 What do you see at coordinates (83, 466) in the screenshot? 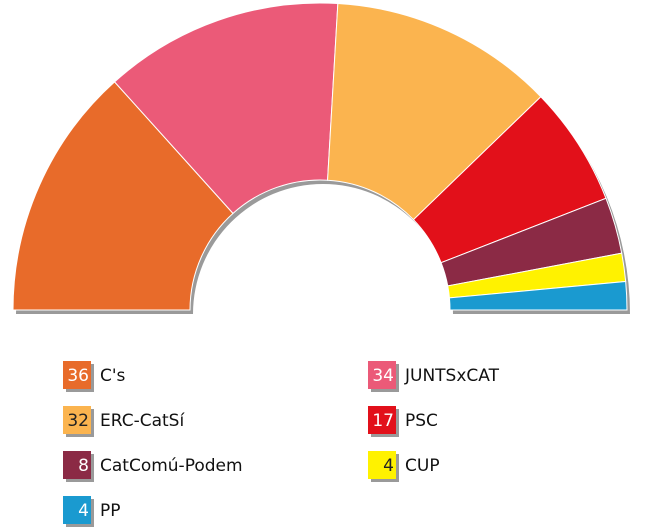
I see `legend-value: 8` at bounding box center [83, 466].